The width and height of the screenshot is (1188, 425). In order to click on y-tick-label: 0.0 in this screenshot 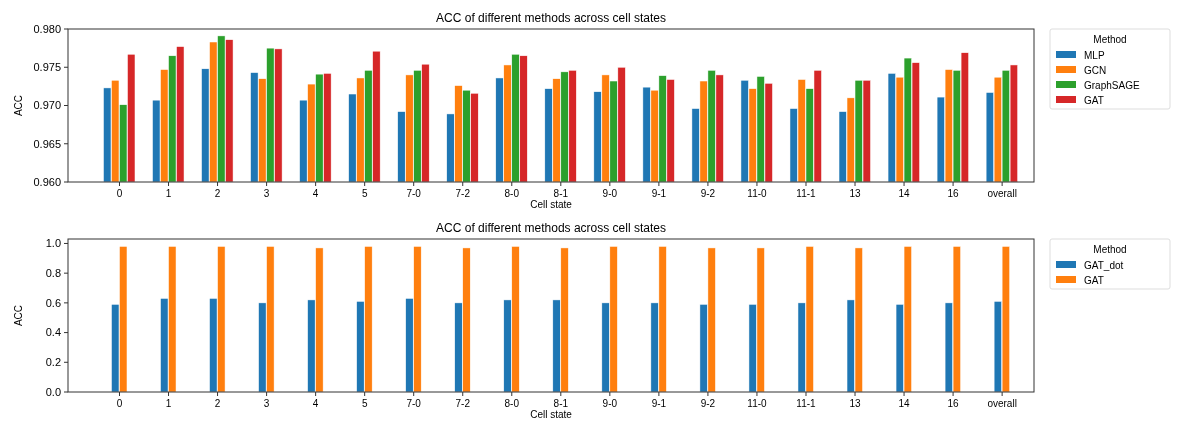, I will do `click(53, 391)`.